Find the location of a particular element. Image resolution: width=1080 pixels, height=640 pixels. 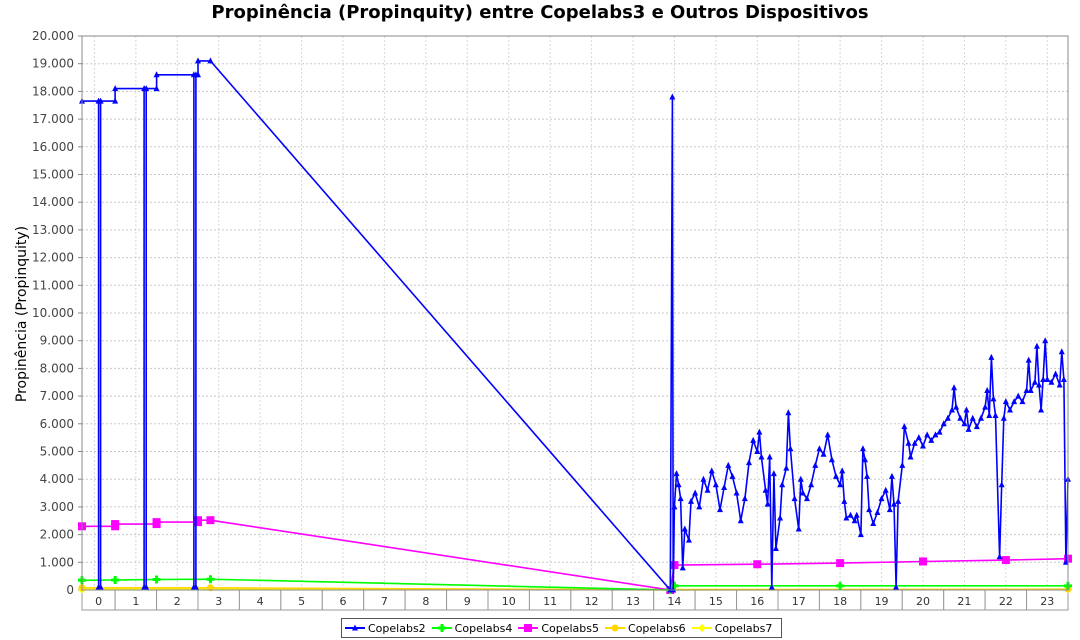

y-tick-label: 18.000 is located at coordinates (53, 91).